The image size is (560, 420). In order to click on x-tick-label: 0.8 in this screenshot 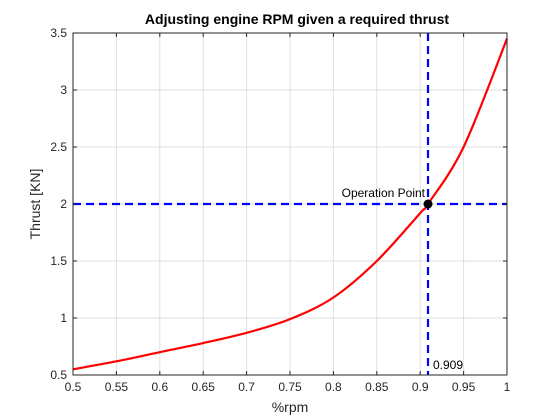, I will do `click(333, 387)`.